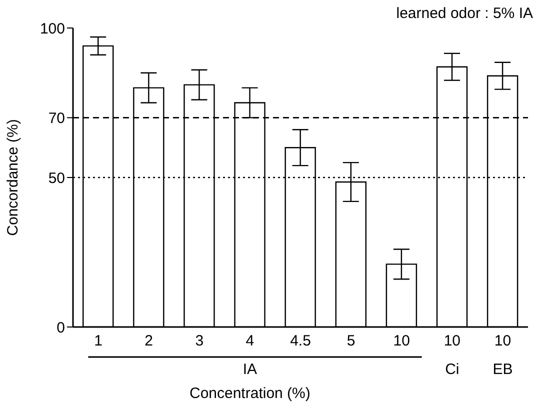  Describe the element at coordinates (300, 341) in the screenshot. I see `x-tick-label: 4.5` at that location.